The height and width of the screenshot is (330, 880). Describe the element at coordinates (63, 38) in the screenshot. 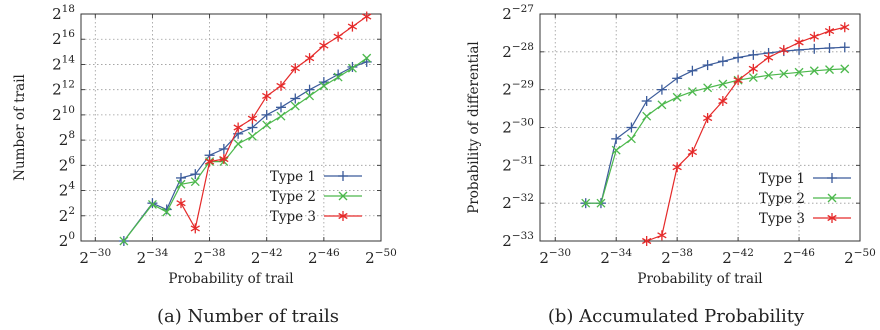

I see `y-tick-label: 216` at that location.